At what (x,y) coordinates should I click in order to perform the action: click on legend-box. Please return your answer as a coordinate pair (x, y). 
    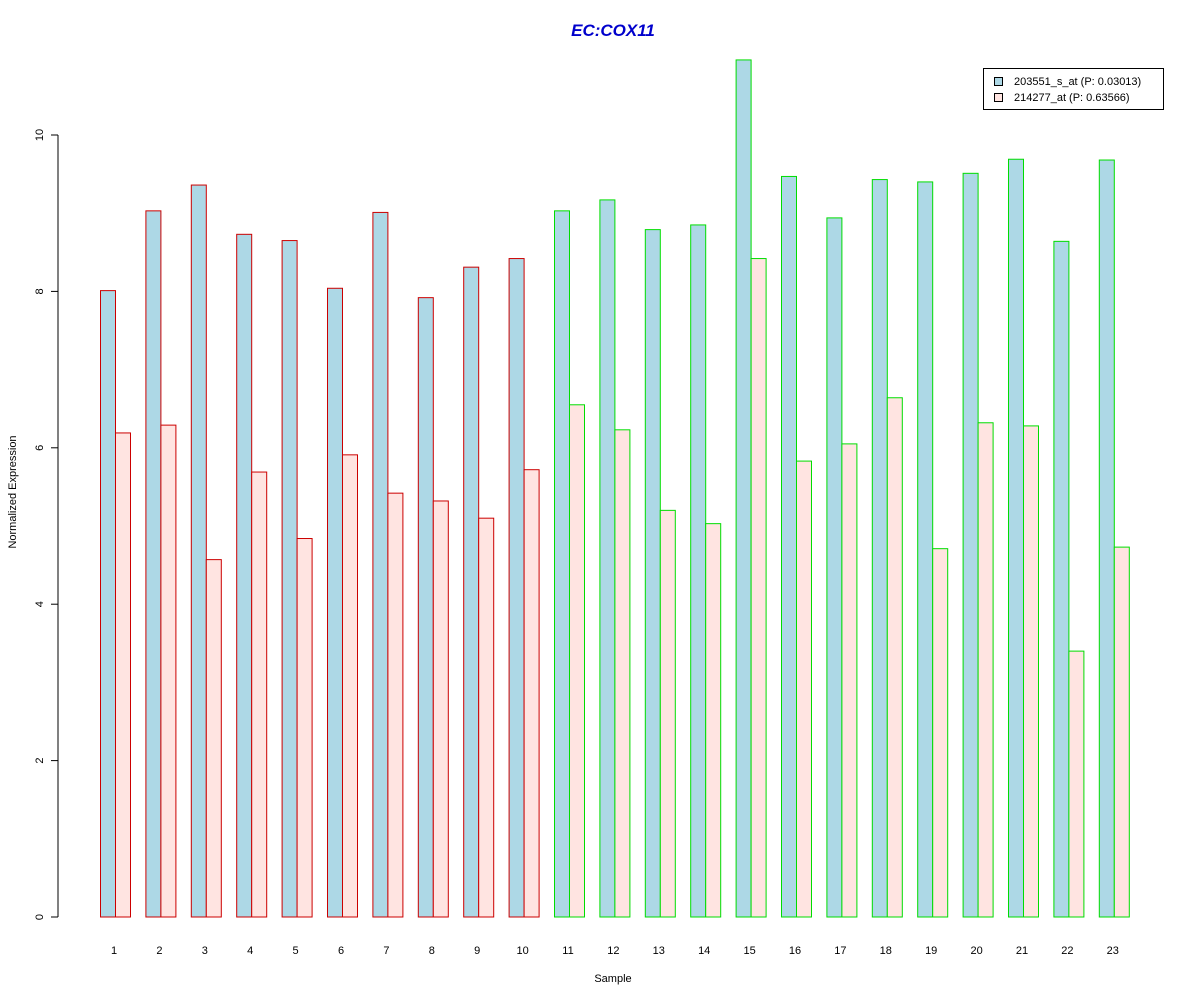
    Looking at the image, I should click on (1073, 89).